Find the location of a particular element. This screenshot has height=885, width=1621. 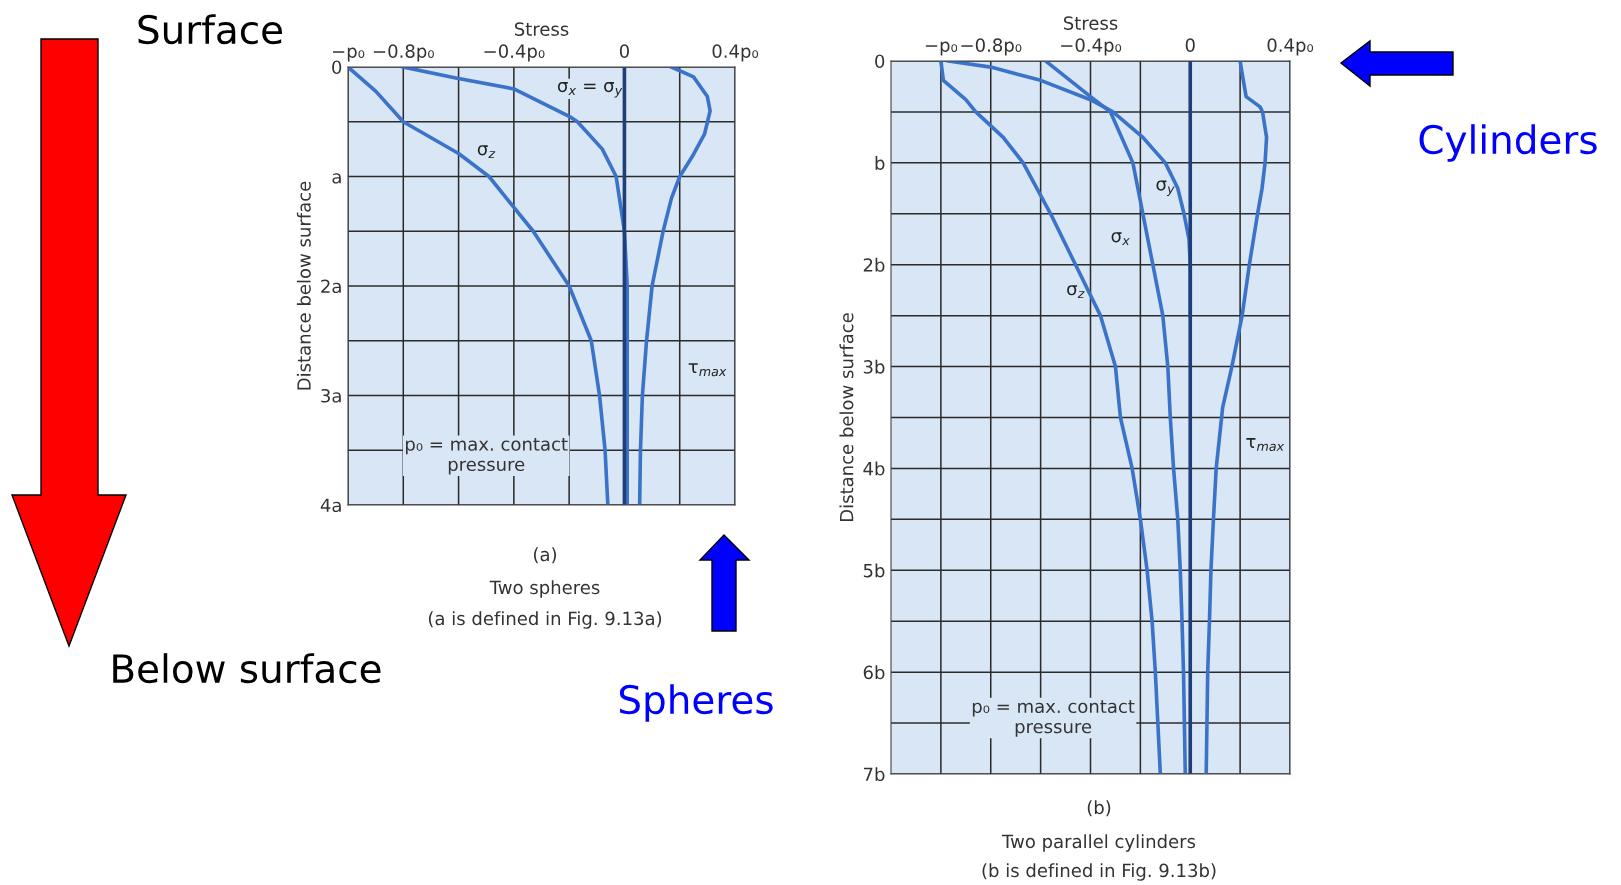

y-tick-label: 2a is located at coordinates (331, 286).